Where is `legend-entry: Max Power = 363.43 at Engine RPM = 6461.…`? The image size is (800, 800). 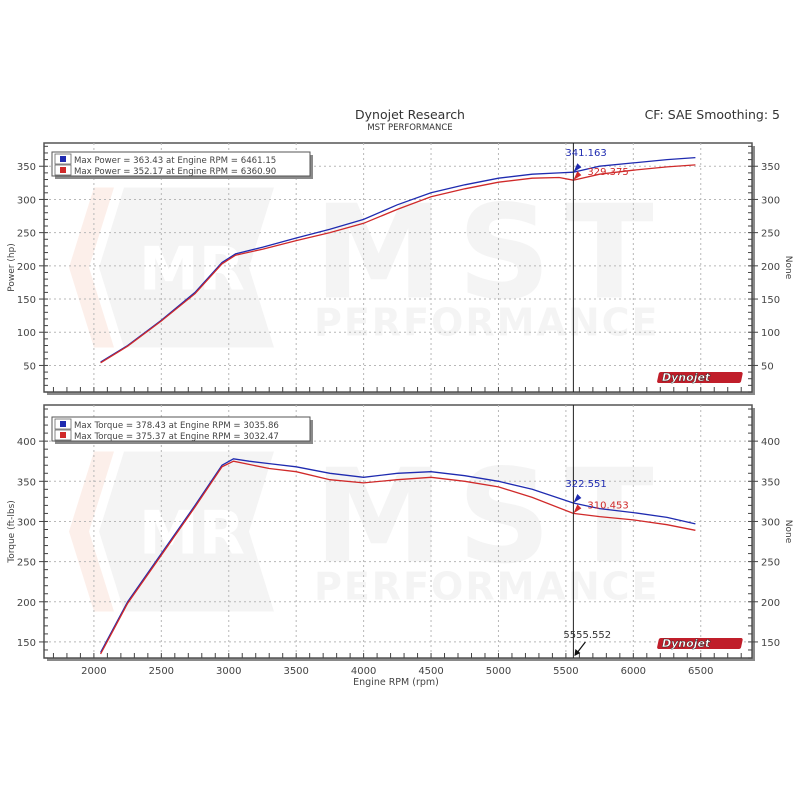 legend-entry: Max Power = 363.43 at Engine RPM = 6461.… is located at coordinates (175, 161).